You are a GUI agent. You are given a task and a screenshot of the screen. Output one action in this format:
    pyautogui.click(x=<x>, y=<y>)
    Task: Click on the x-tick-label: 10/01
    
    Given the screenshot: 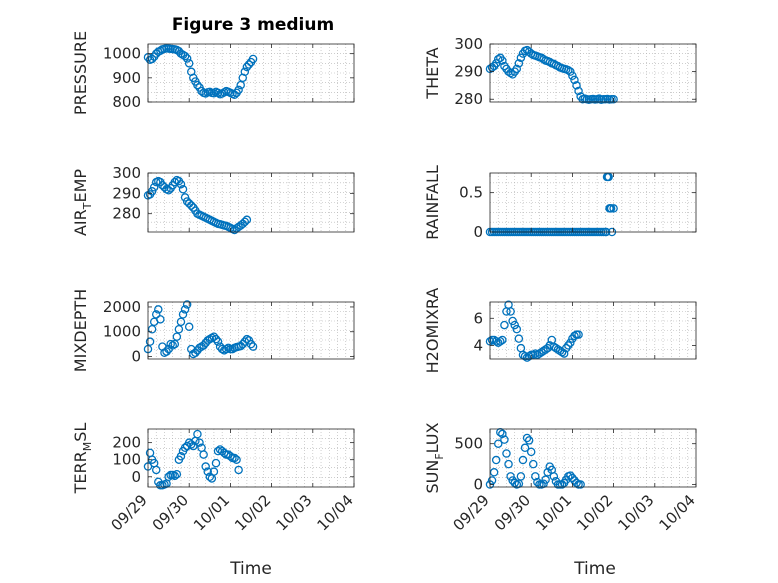 What is the action you would take?
    pyautogui.click(x=553, y=512)
    